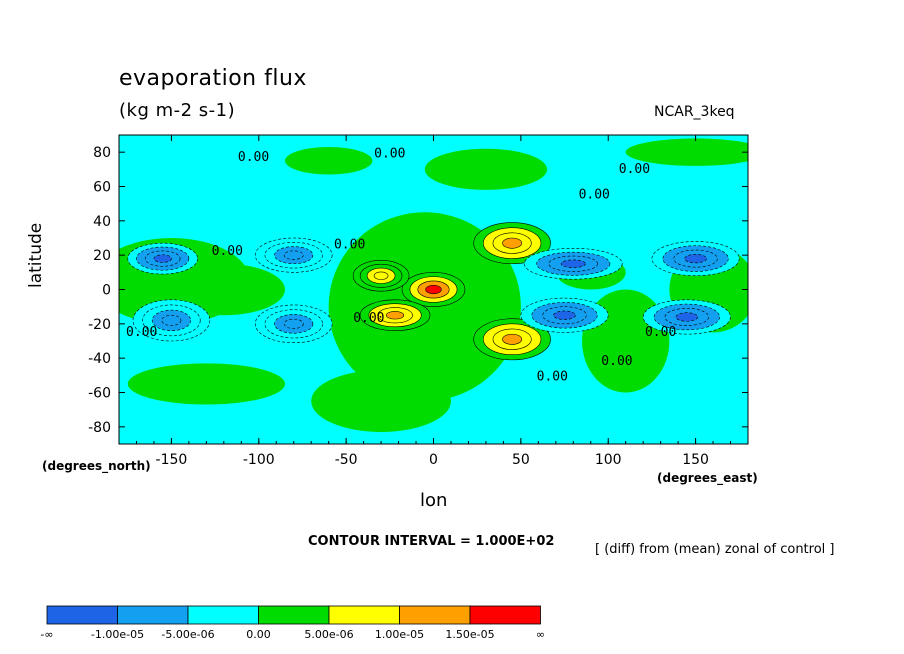 The image size is (904, 654). Describe the element at coordinates (177, 110) in the screenshot. I see `chart-subtitle: (kg m-2 s-1)` at that location.